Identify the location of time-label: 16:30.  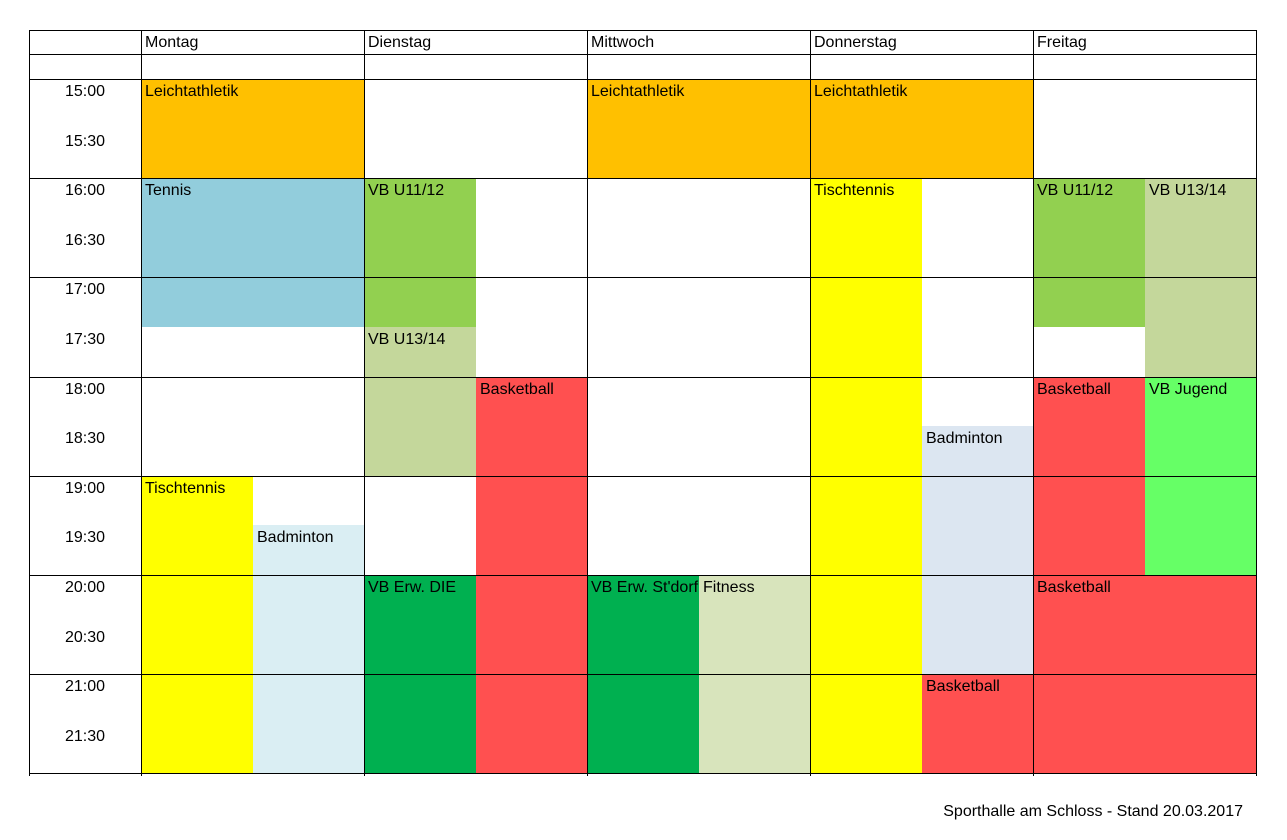
(85, 240).